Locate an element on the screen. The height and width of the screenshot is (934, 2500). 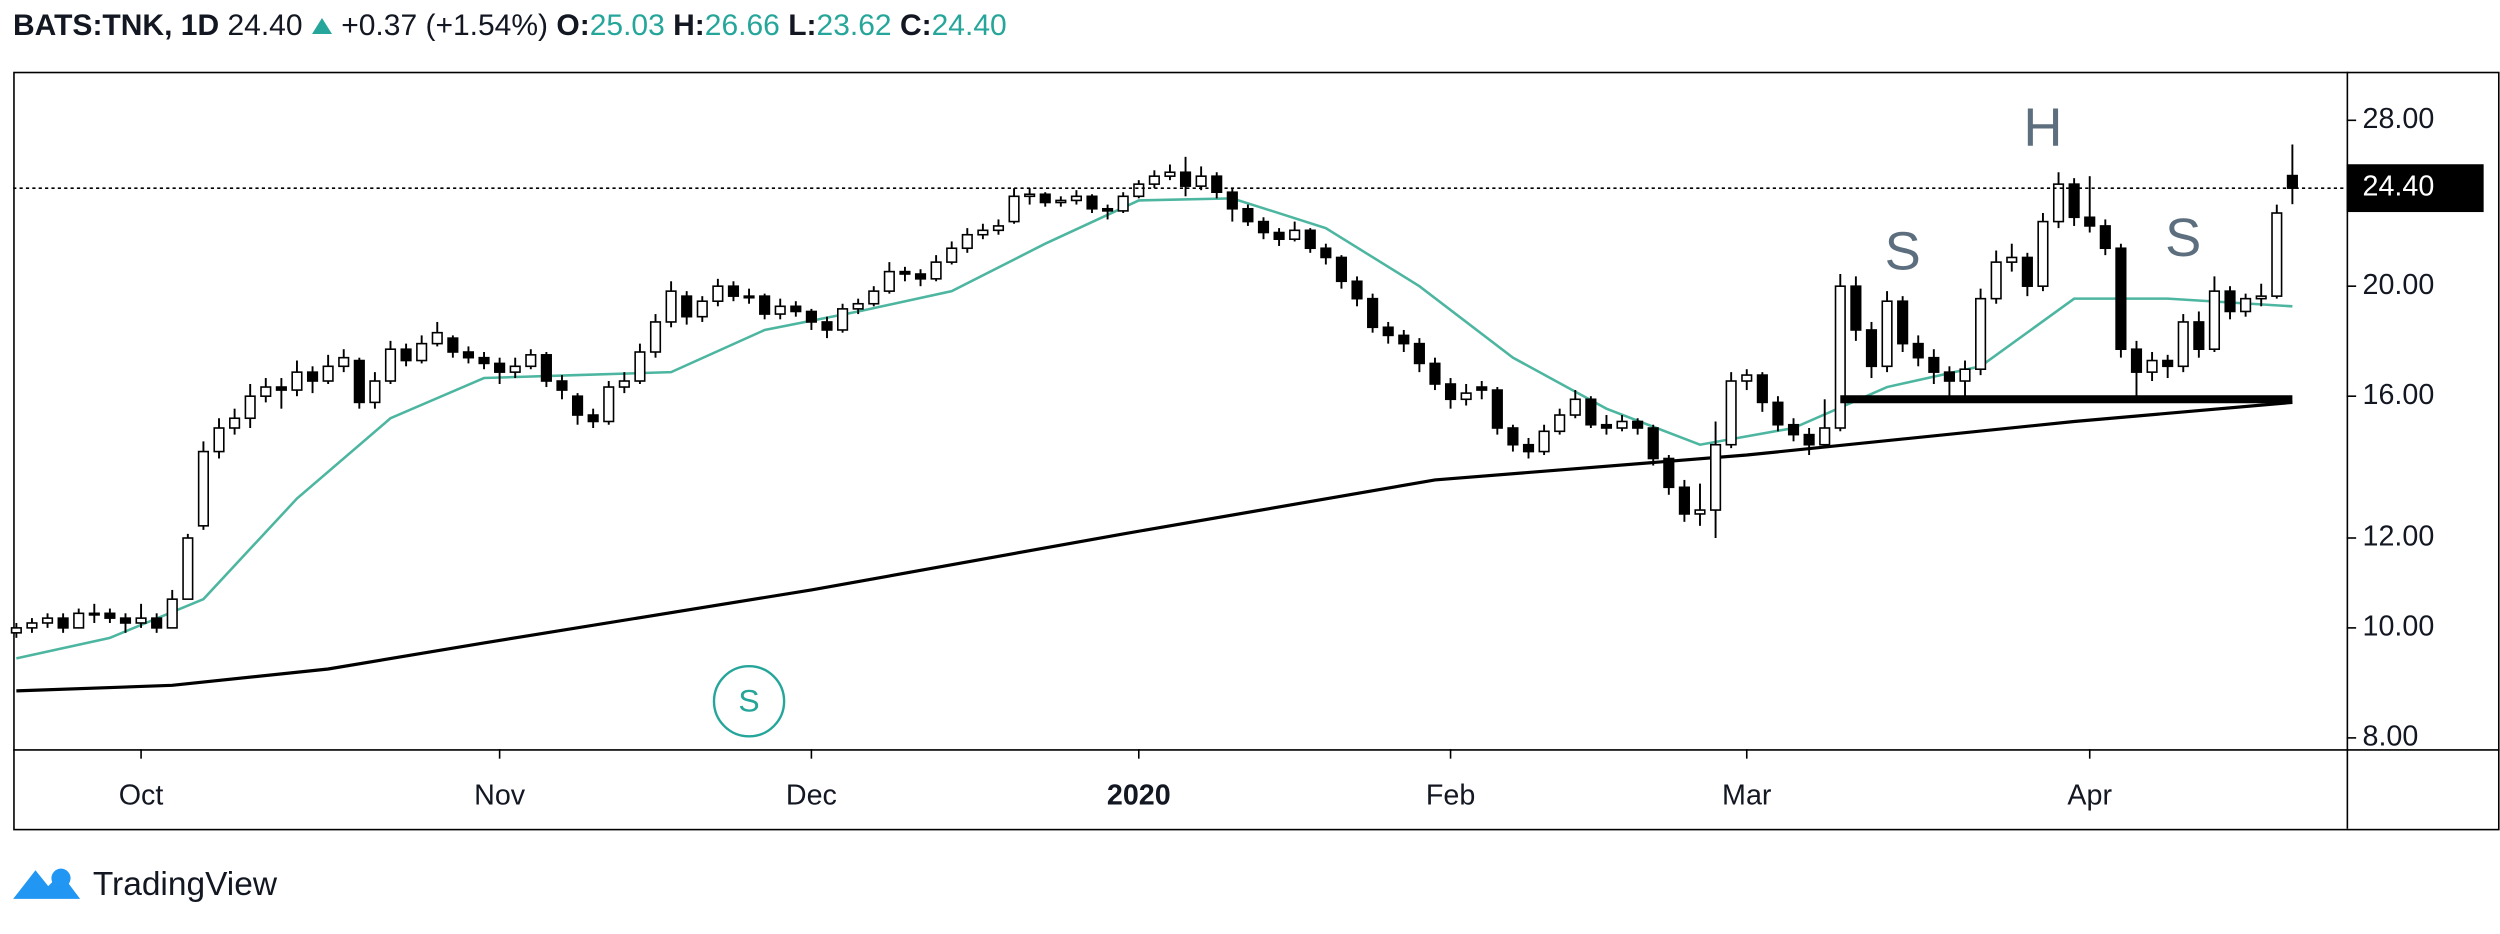
open: 25.03 is located at coordinates (627, 25).